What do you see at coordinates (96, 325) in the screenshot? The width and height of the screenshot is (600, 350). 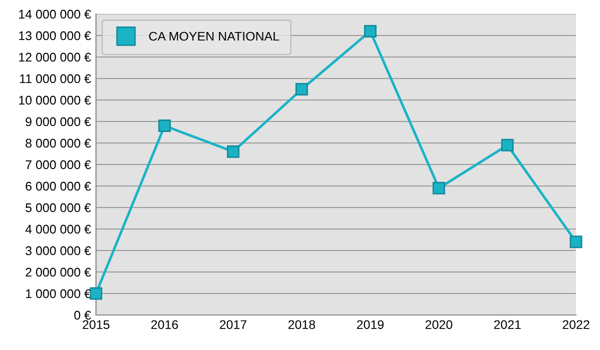 I see `x-tick-label: 2015` at bounding box center [96, 325].